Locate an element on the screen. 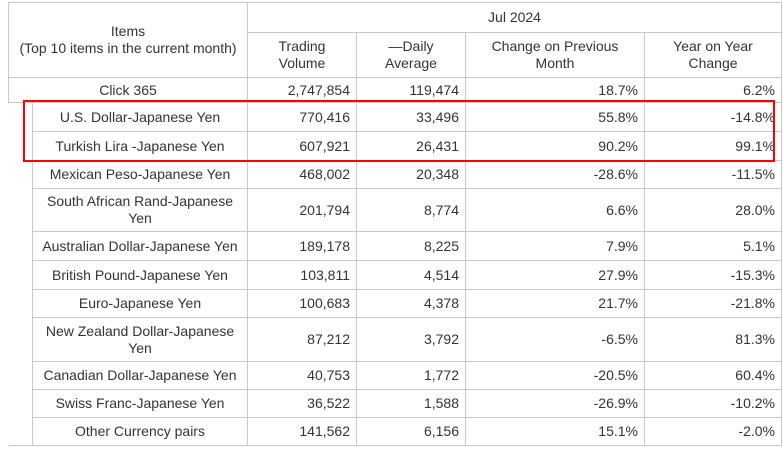 This screenshot has width=783, height=455. cell-daily-average: 20,348 is located at coordinates (411, 174).